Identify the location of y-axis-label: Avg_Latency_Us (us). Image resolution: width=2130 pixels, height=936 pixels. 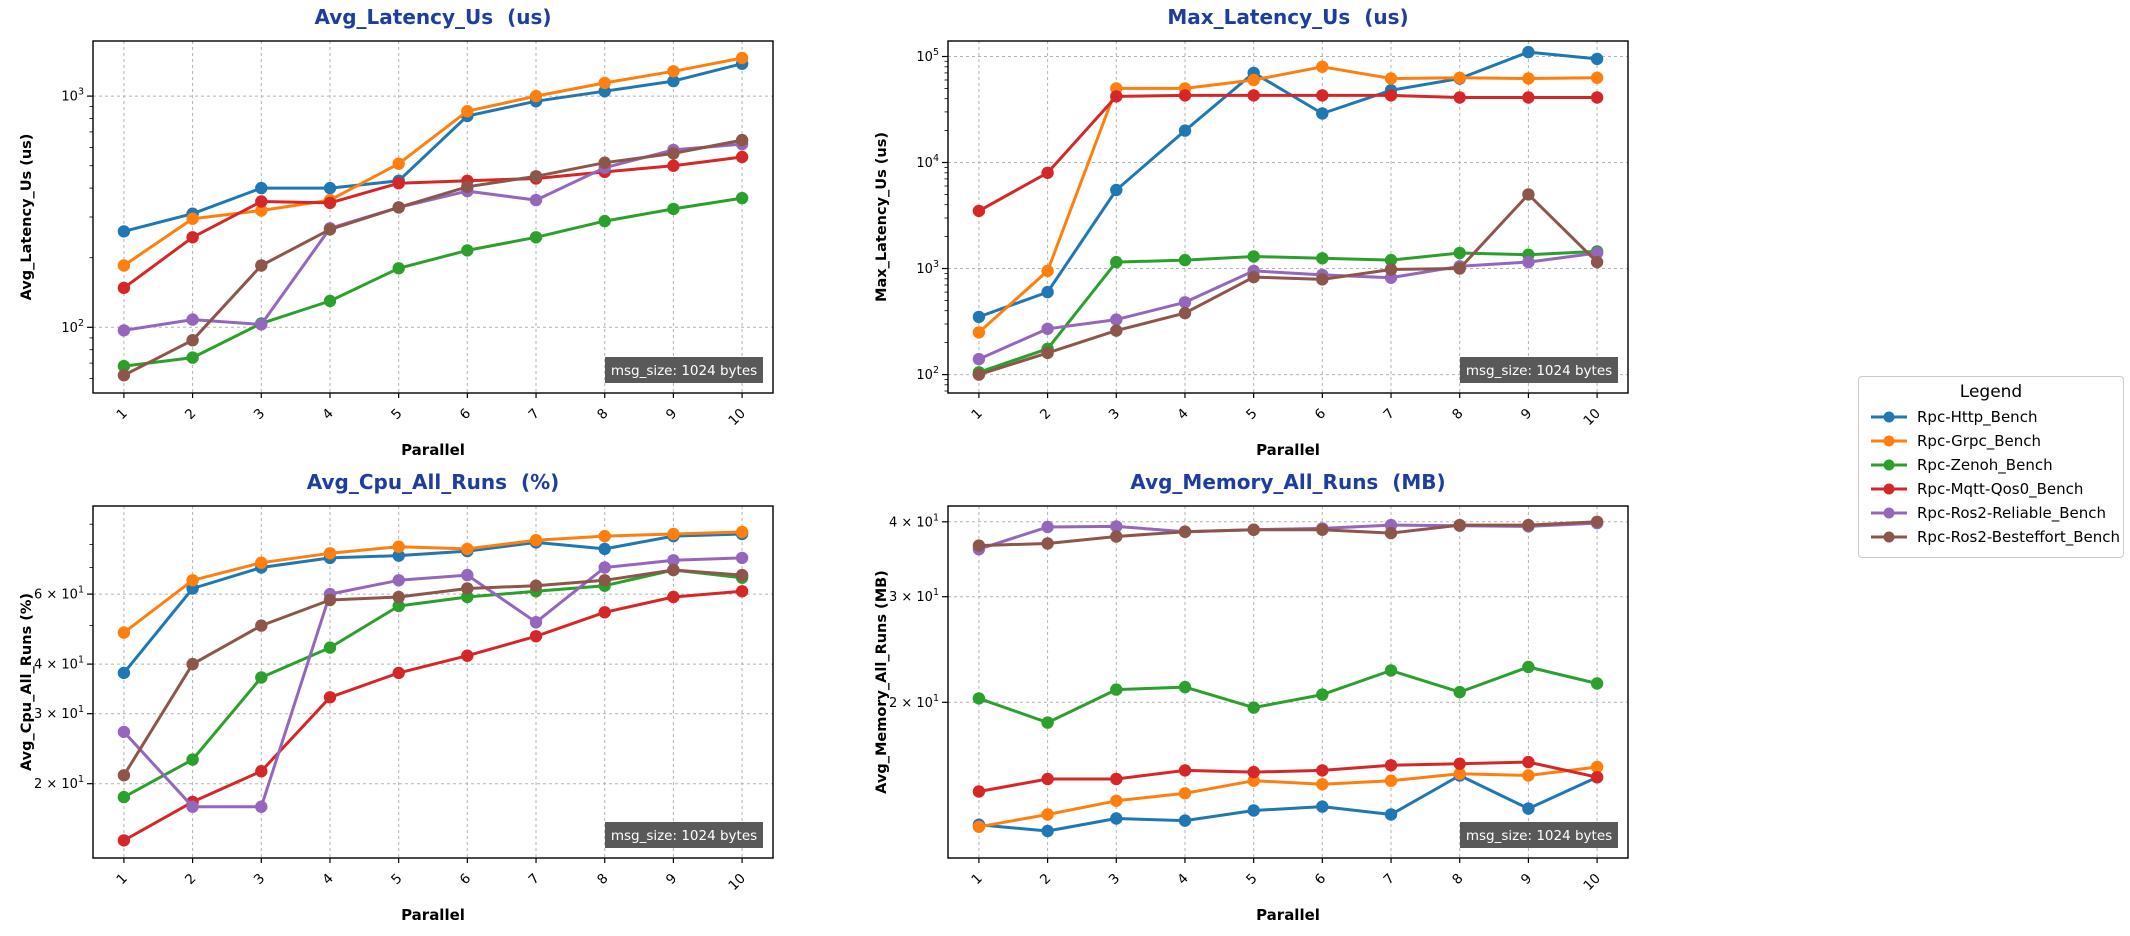
(27, 217).